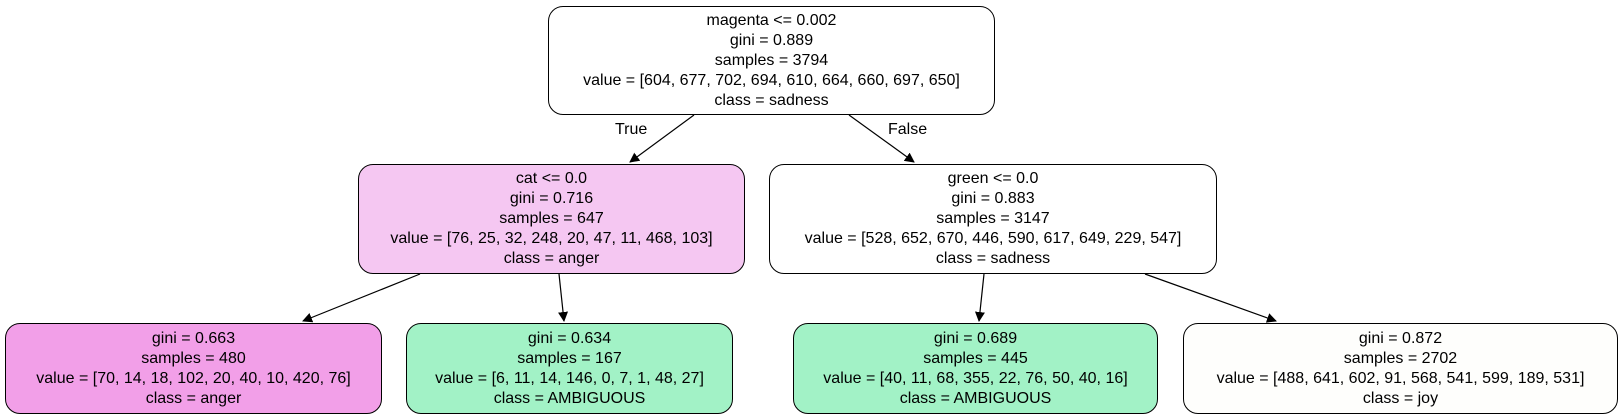 The width and height of the screenshot is (1623, 419). I want to click on node-gini: gini = 0.889, so click(771, 40).